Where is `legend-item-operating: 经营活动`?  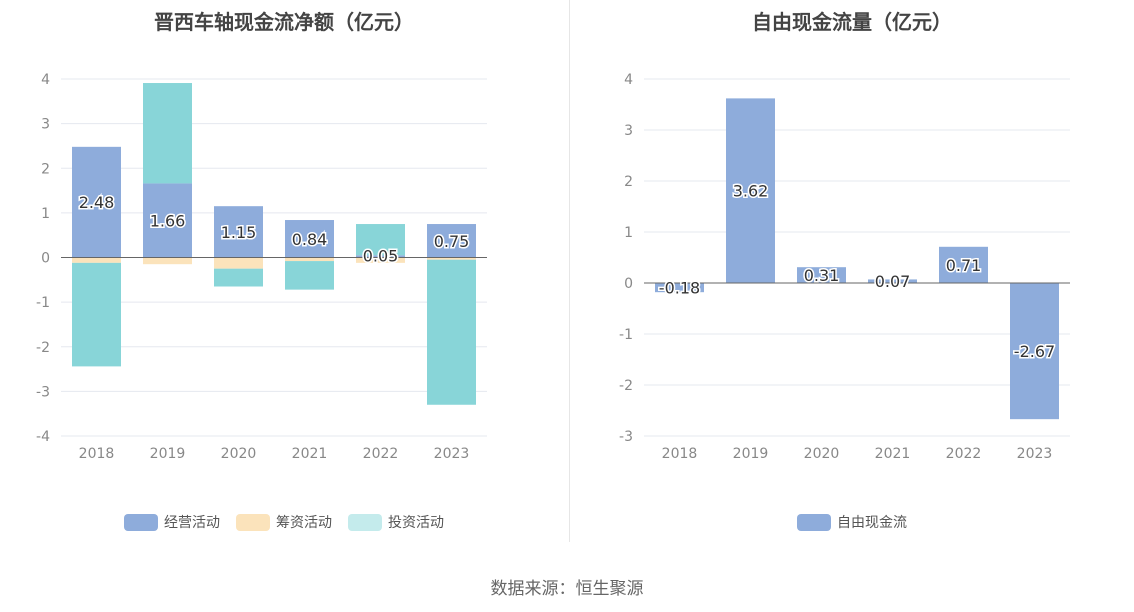
legend-item-operating: 经营活动 is located at coordinates (172, 522).